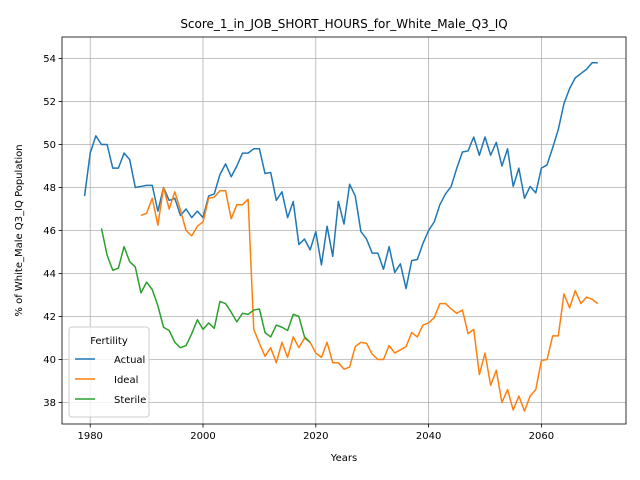 The height and width of the screenshot is (480, 640). I want to click on x-axis-ticks: 1980 2000 2020 2040 2060, so click(315, 433).